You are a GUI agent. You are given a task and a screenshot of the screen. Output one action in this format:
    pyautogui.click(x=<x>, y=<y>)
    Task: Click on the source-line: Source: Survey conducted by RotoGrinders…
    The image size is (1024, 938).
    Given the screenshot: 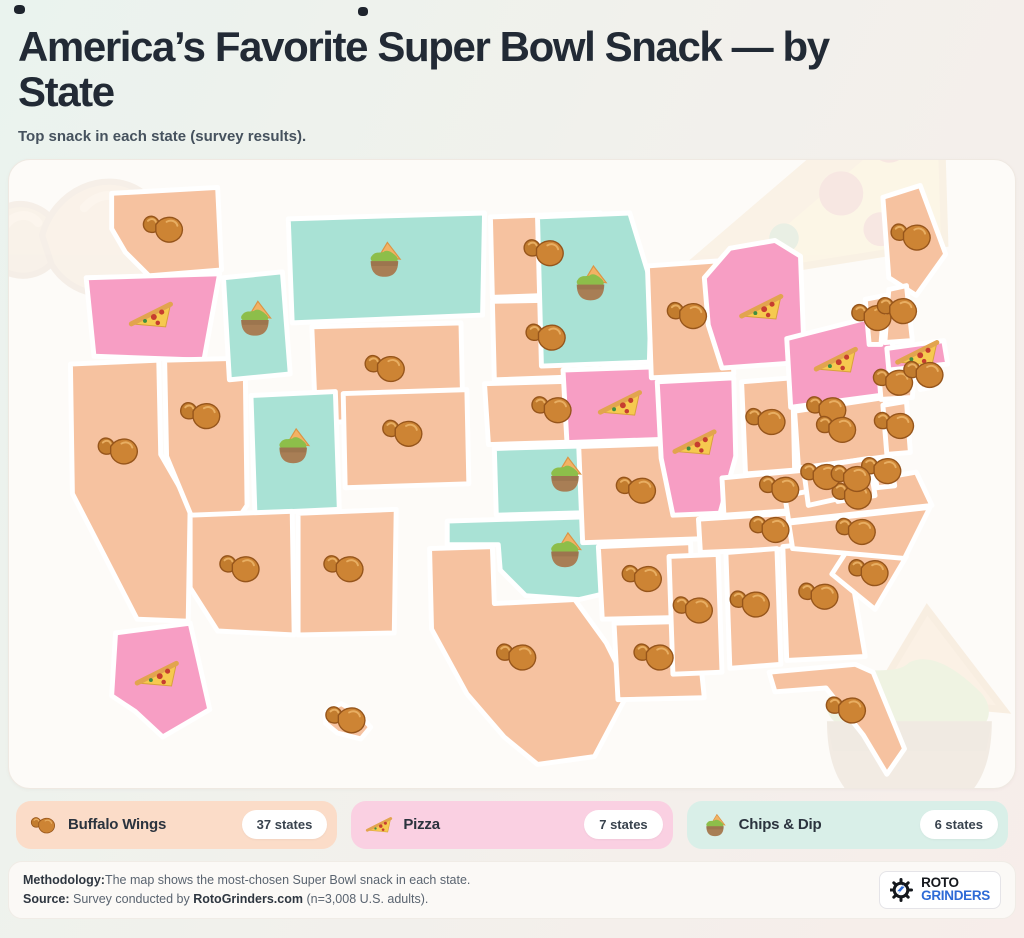 What is the action you would take?
    pyautogui.click(x=226, y=899)
    